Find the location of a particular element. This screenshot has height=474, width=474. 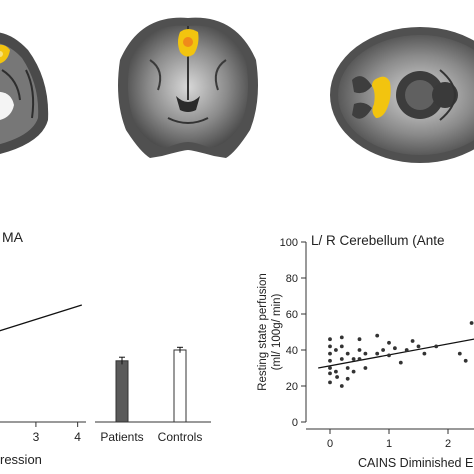

y-tick-label: 20 is located at coordinates (292, 387).